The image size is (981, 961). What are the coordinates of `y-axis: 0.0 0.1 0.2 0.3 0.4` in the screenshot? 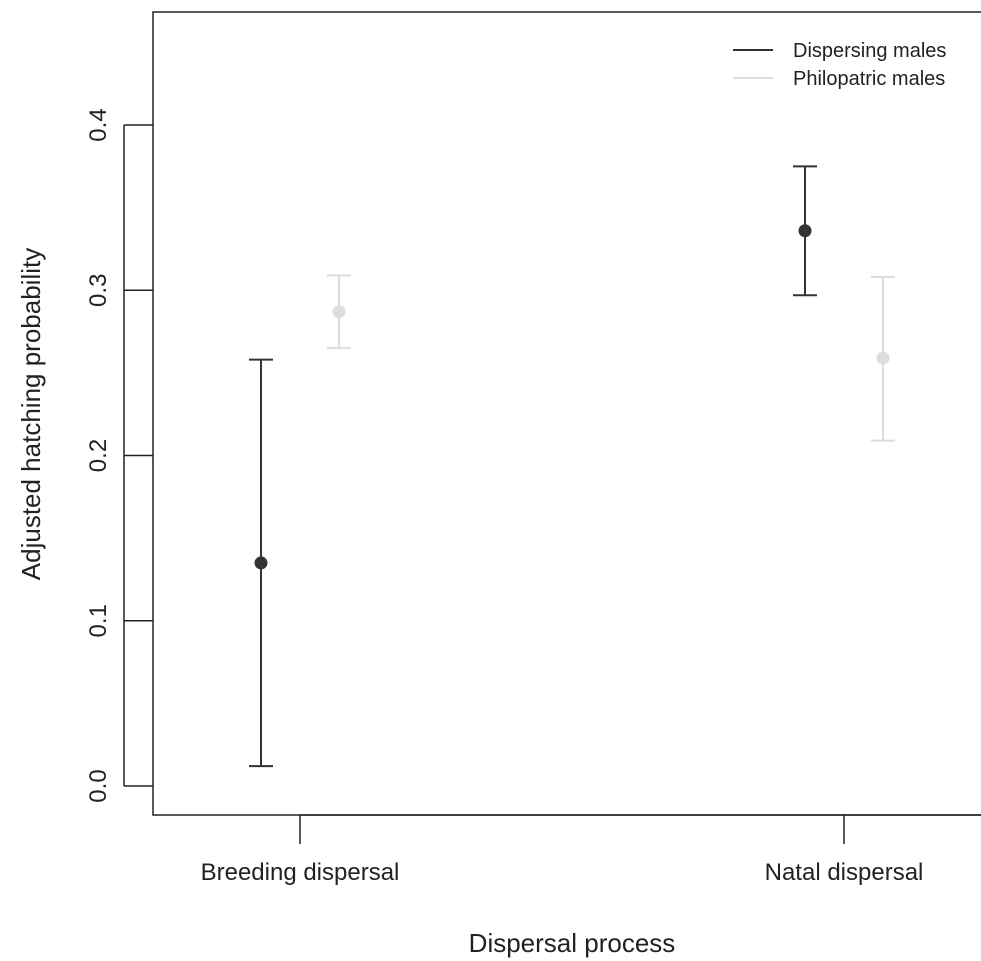 It's located at (119, 455).